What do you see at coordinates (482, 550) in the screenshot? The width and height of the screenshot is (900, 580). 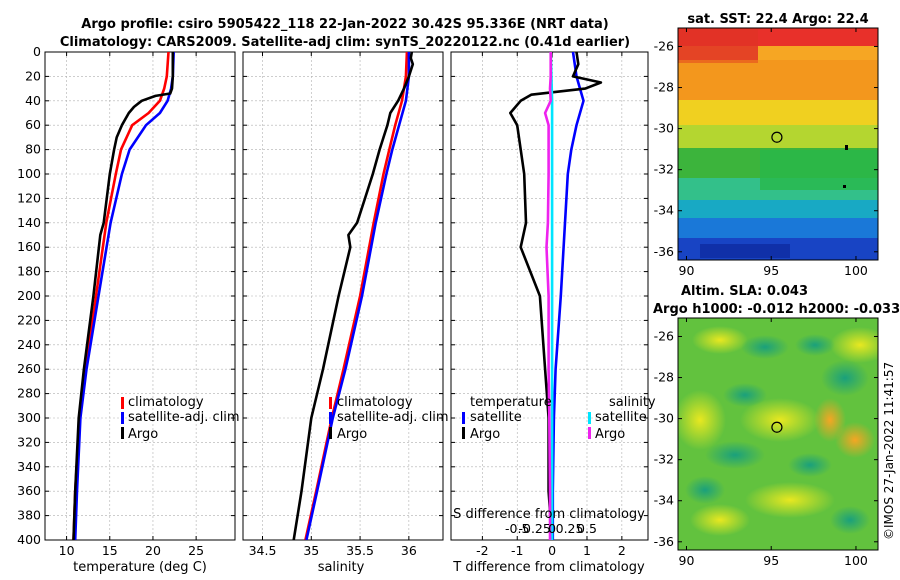 I see `x-tick-label: -2` at bounding box center [482, 550].